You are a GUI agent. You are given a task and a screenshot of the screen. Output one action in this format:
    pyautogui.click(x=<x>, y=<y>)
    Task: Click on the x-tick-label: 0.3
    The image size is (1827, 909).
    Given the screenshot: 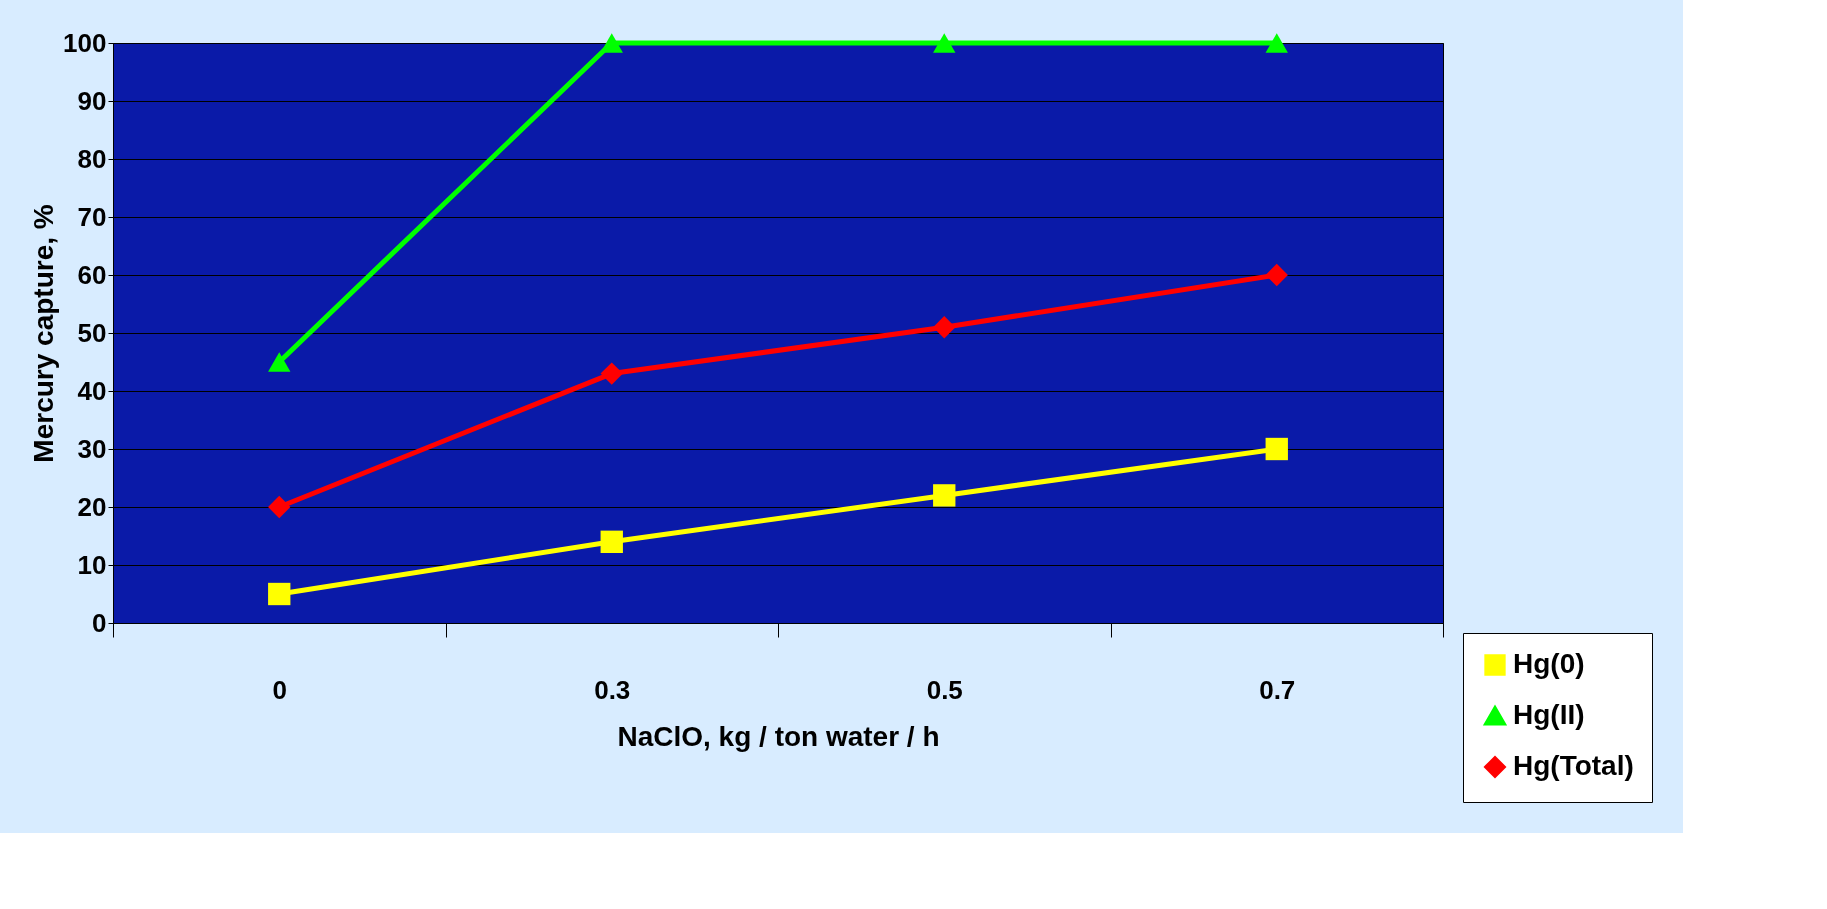 What is the action you would take?
    pyautogui.click(x=612, y=689)
    